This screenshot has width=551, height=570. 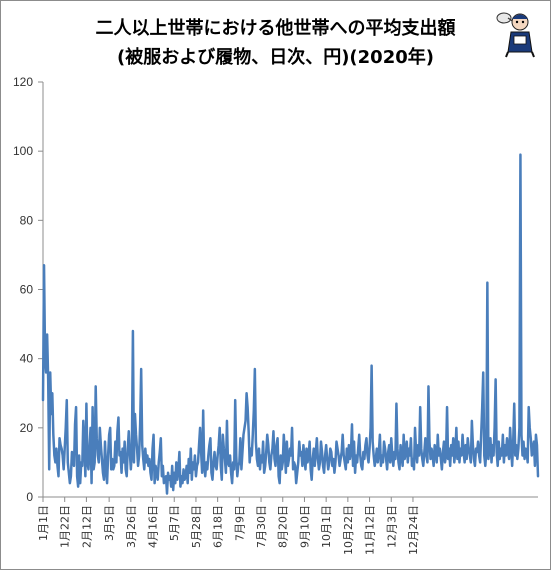 I want to click on x-tick-label: 12月3日, so click(x=391, y=526).